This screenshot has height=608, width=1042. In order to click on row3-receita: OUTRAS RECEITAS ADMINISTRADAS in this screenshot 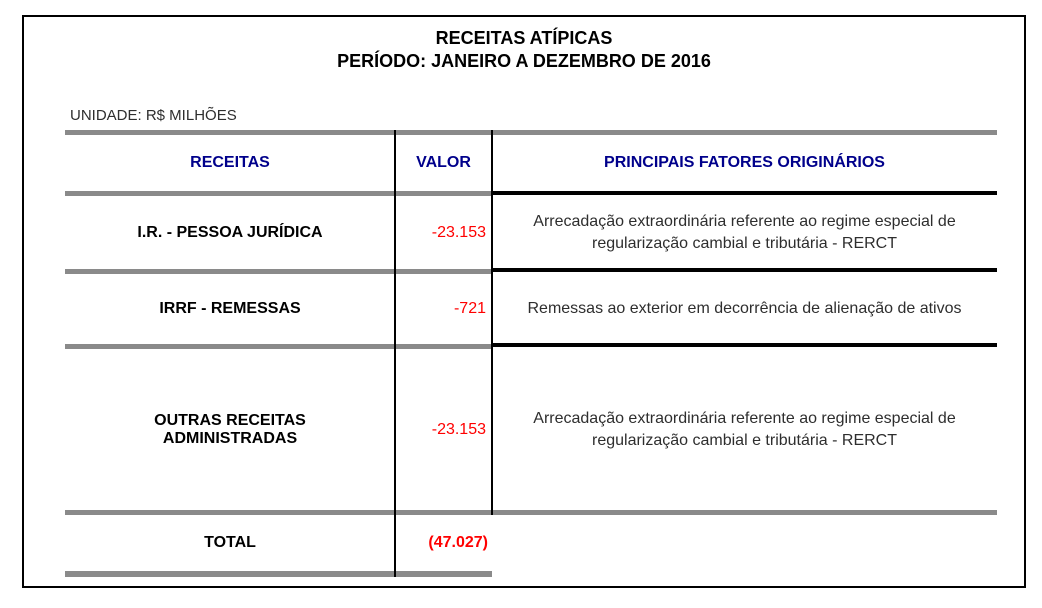, I will do `click(230, 429)`.